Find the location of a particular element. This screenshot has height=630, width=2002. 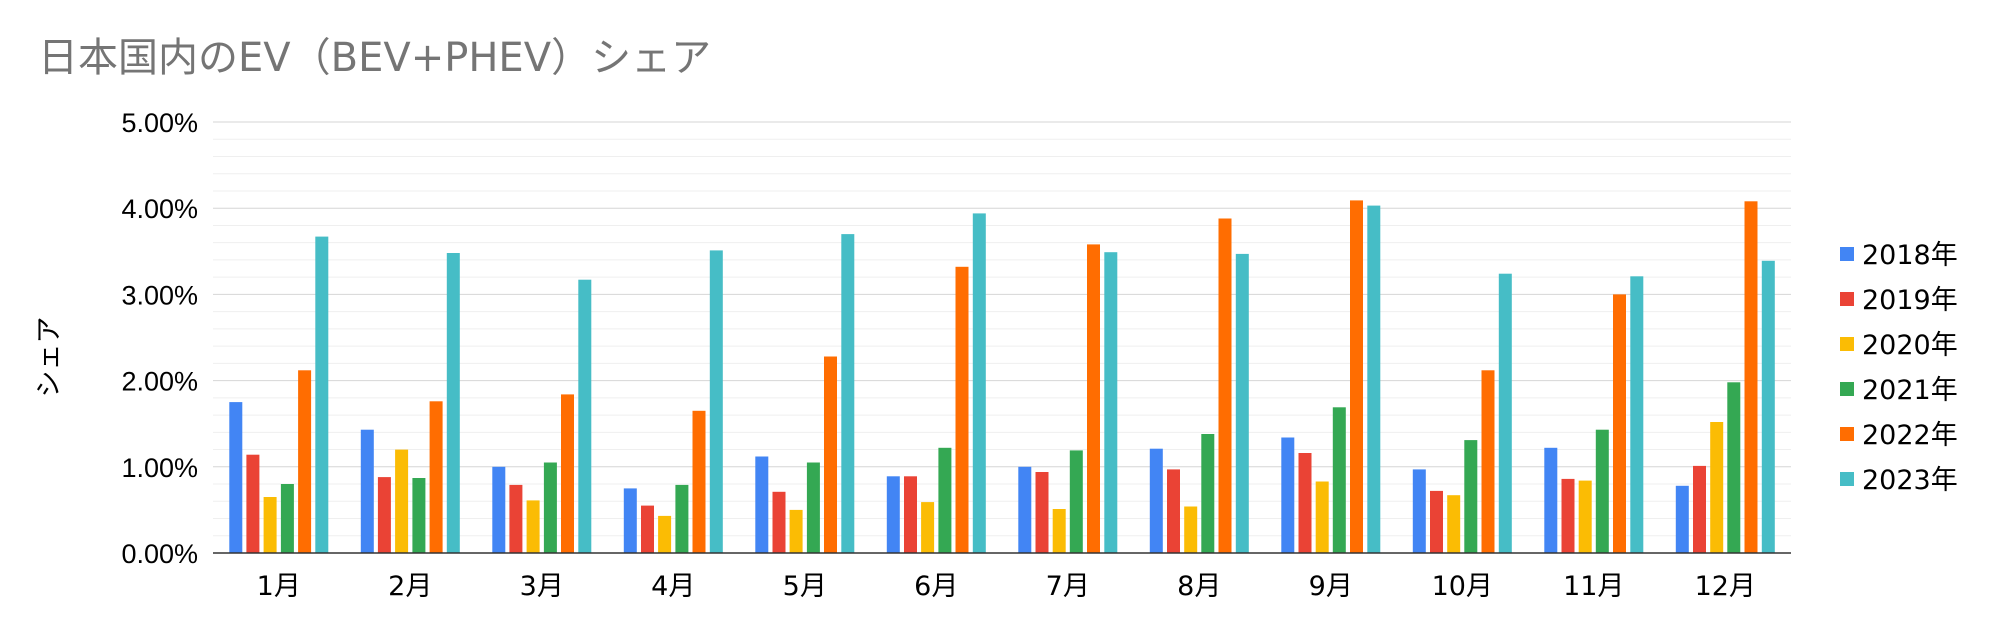

x-tick-label: 6月 is located at coordinates (936, 586).